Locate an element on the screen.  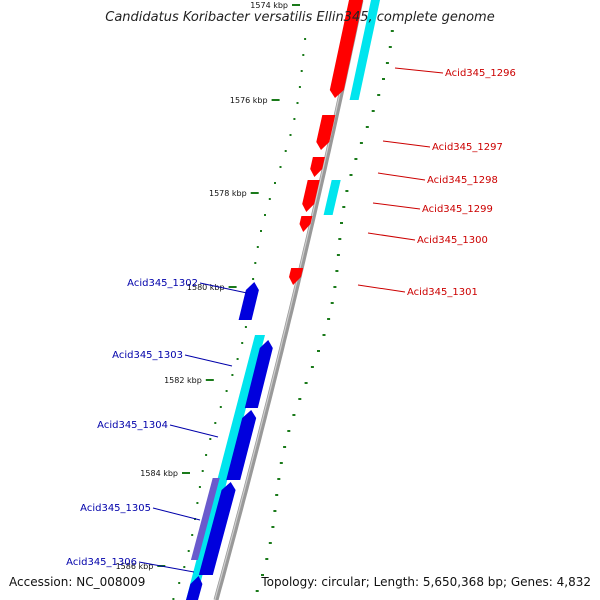
tick-label: 1580 kbp is located at coordinates (206, 287).